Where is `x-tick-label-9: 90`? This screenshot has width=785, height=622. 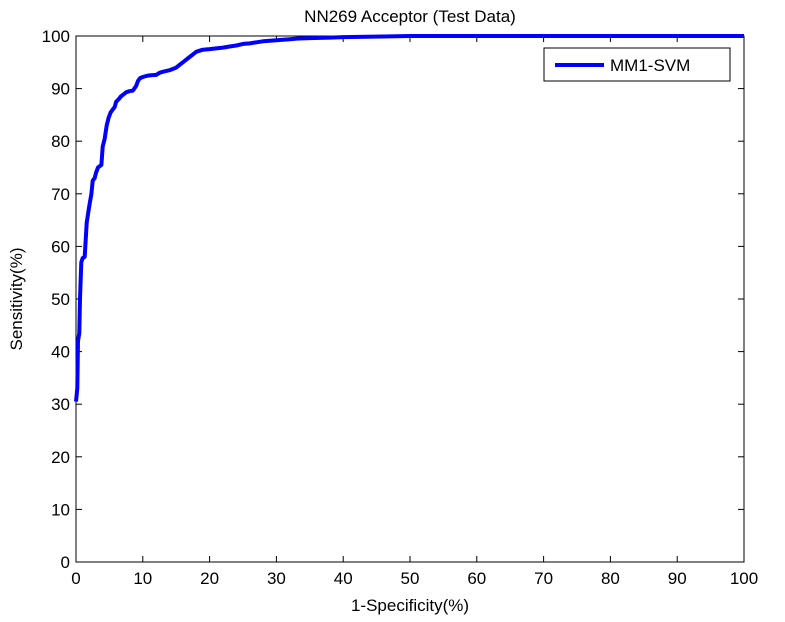
x-tick-label-9: 90 is located at coordinates (677, 578).